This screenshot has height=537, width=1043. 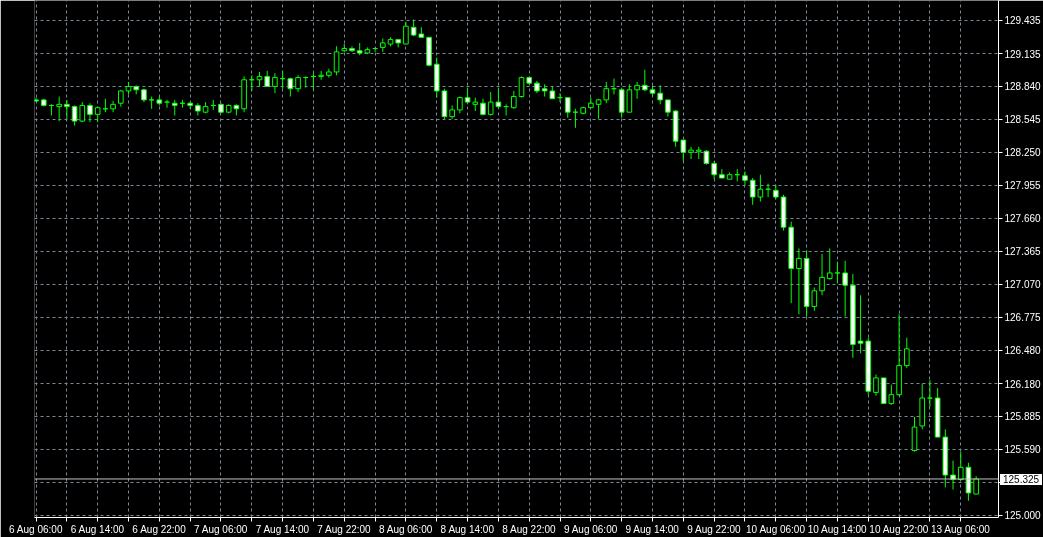 I want to click on y-tick-label: 127.070, so click(x=1023, y=285).